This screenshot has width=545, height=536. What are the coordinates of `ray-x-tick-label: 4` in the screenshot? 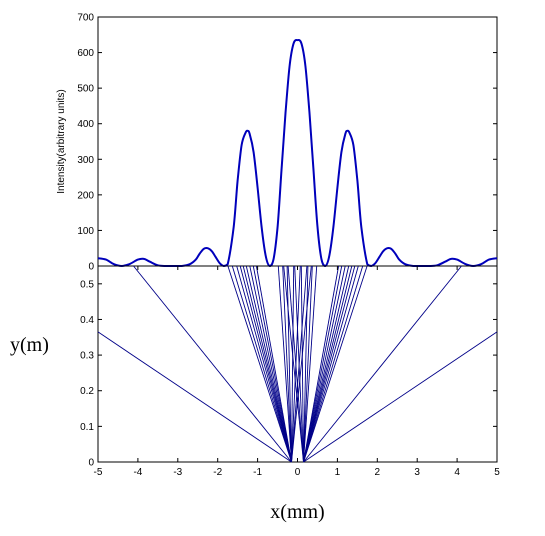 It's located at (457, 472).